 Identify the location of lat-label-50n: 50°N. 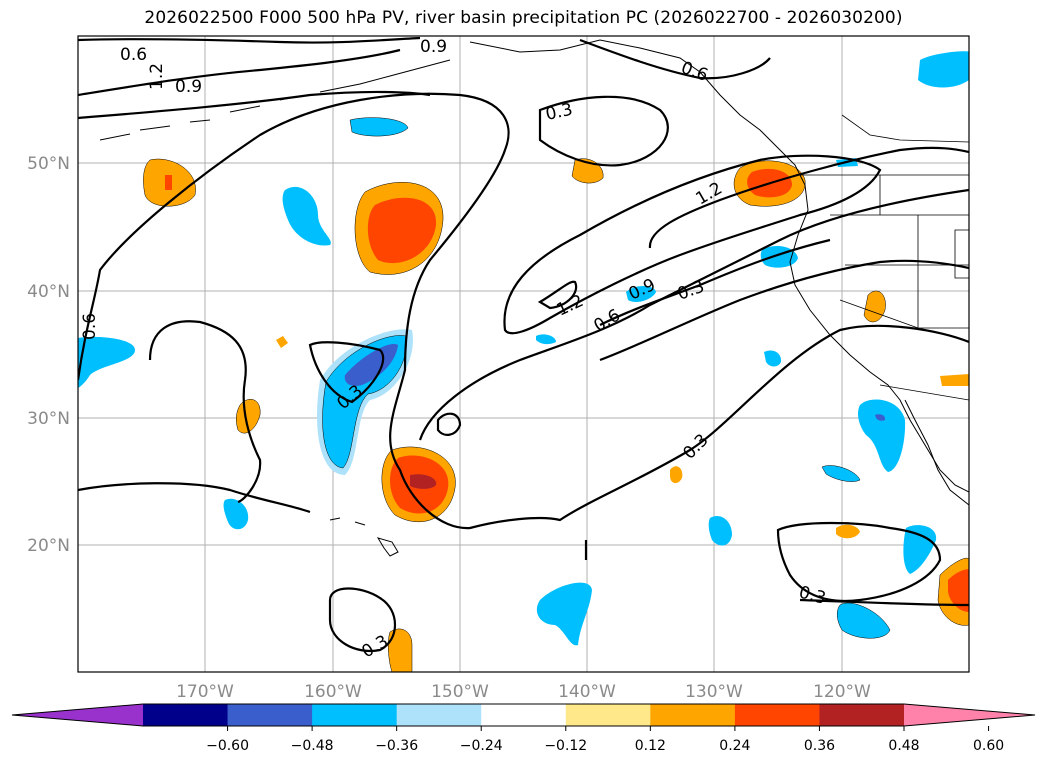
(48, 164).